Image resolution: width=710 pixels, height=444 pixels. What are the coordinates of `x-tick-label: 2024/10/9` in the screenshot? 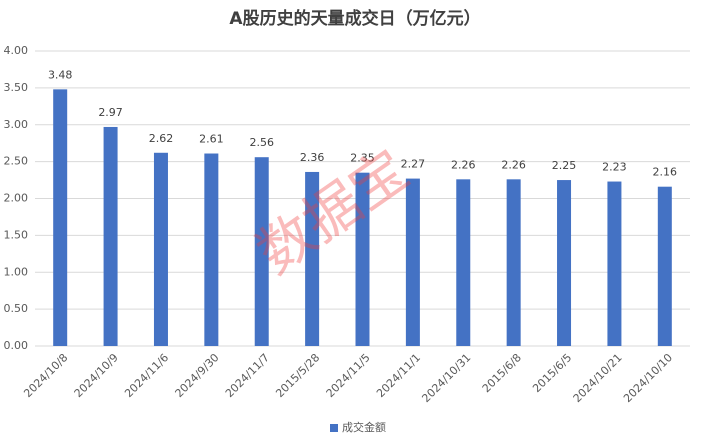 It's located at (96, 375).